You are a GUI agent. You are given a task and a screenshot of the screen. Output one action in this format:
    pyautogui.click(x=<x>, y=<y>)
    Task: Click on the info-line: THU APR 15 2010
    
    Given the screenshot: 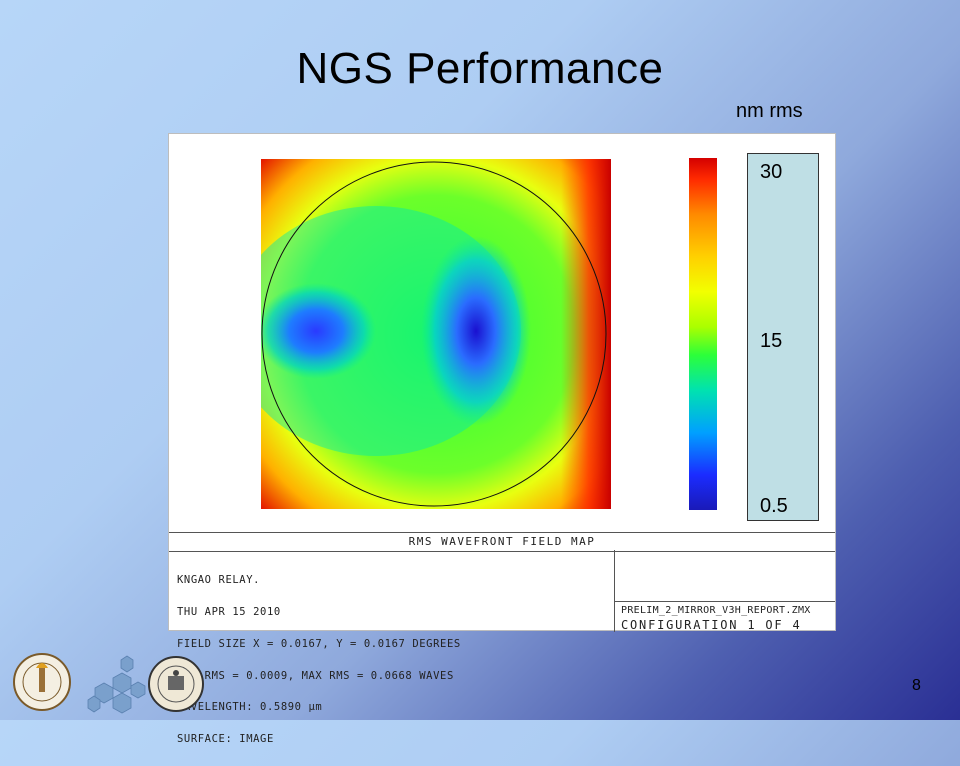 What is the action you would take?
    pyautogui.click(x=229, y=611)
    